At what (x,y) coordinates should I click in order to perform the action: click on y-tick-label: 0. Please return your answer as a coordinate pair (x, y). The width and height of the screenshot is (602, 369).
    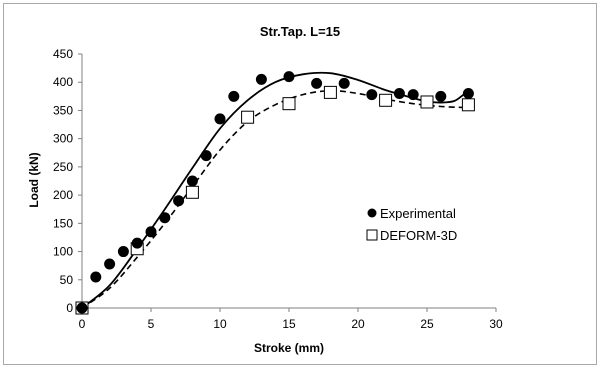
    Looking at the image, I should click on (69, 308).